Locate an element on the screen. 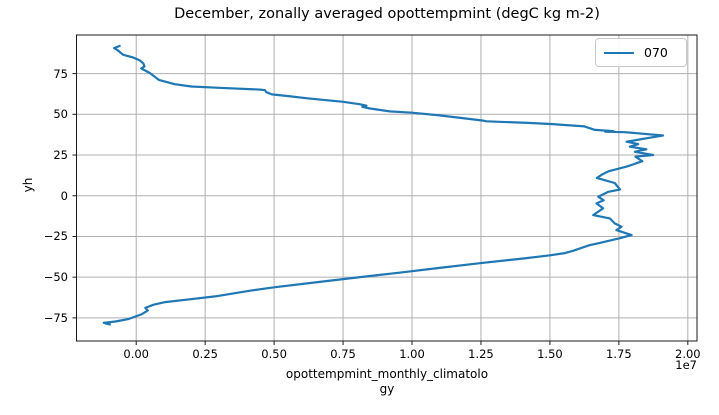 The image size is (719, 415). y-tick-label: 75 is located at coordinates (60, 73).